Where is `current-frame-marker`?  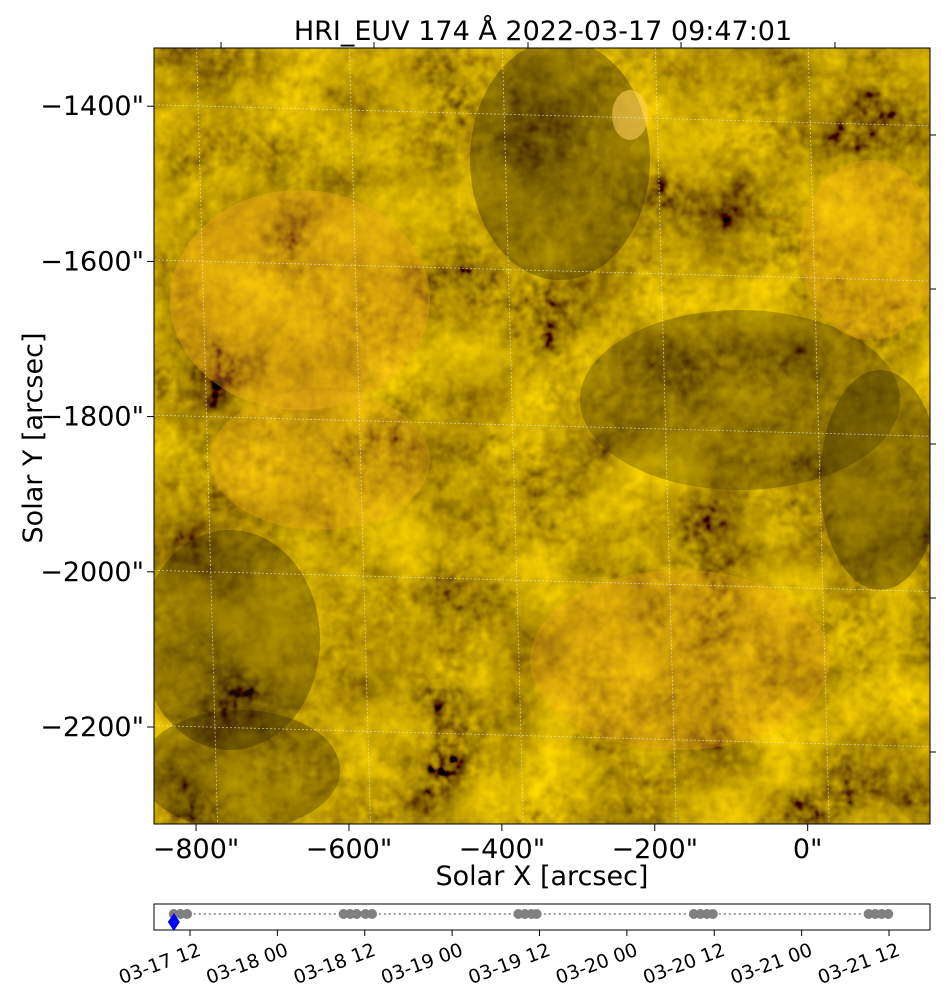 current-frame-marker is located at coordinates (173, 922).